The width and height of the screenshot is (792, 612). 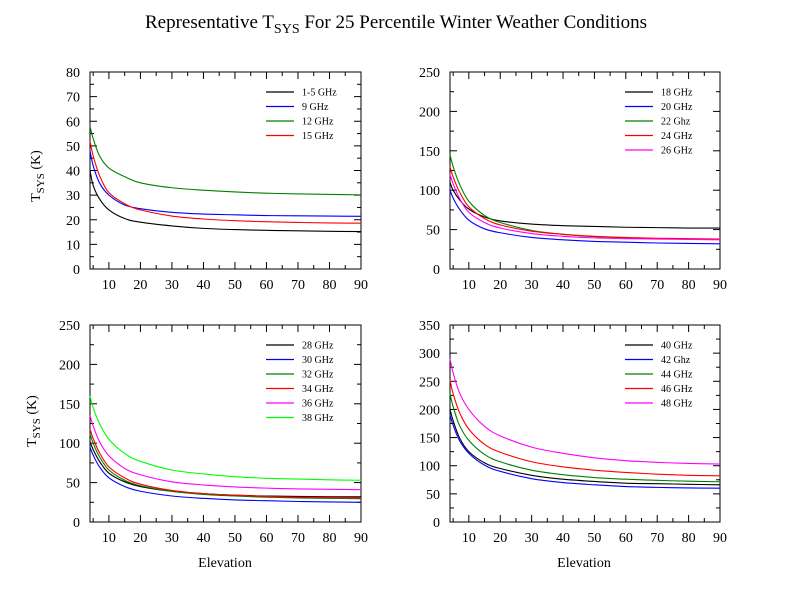 I want to click on legend-label: 18 GHz, so click(x=677, y=93).